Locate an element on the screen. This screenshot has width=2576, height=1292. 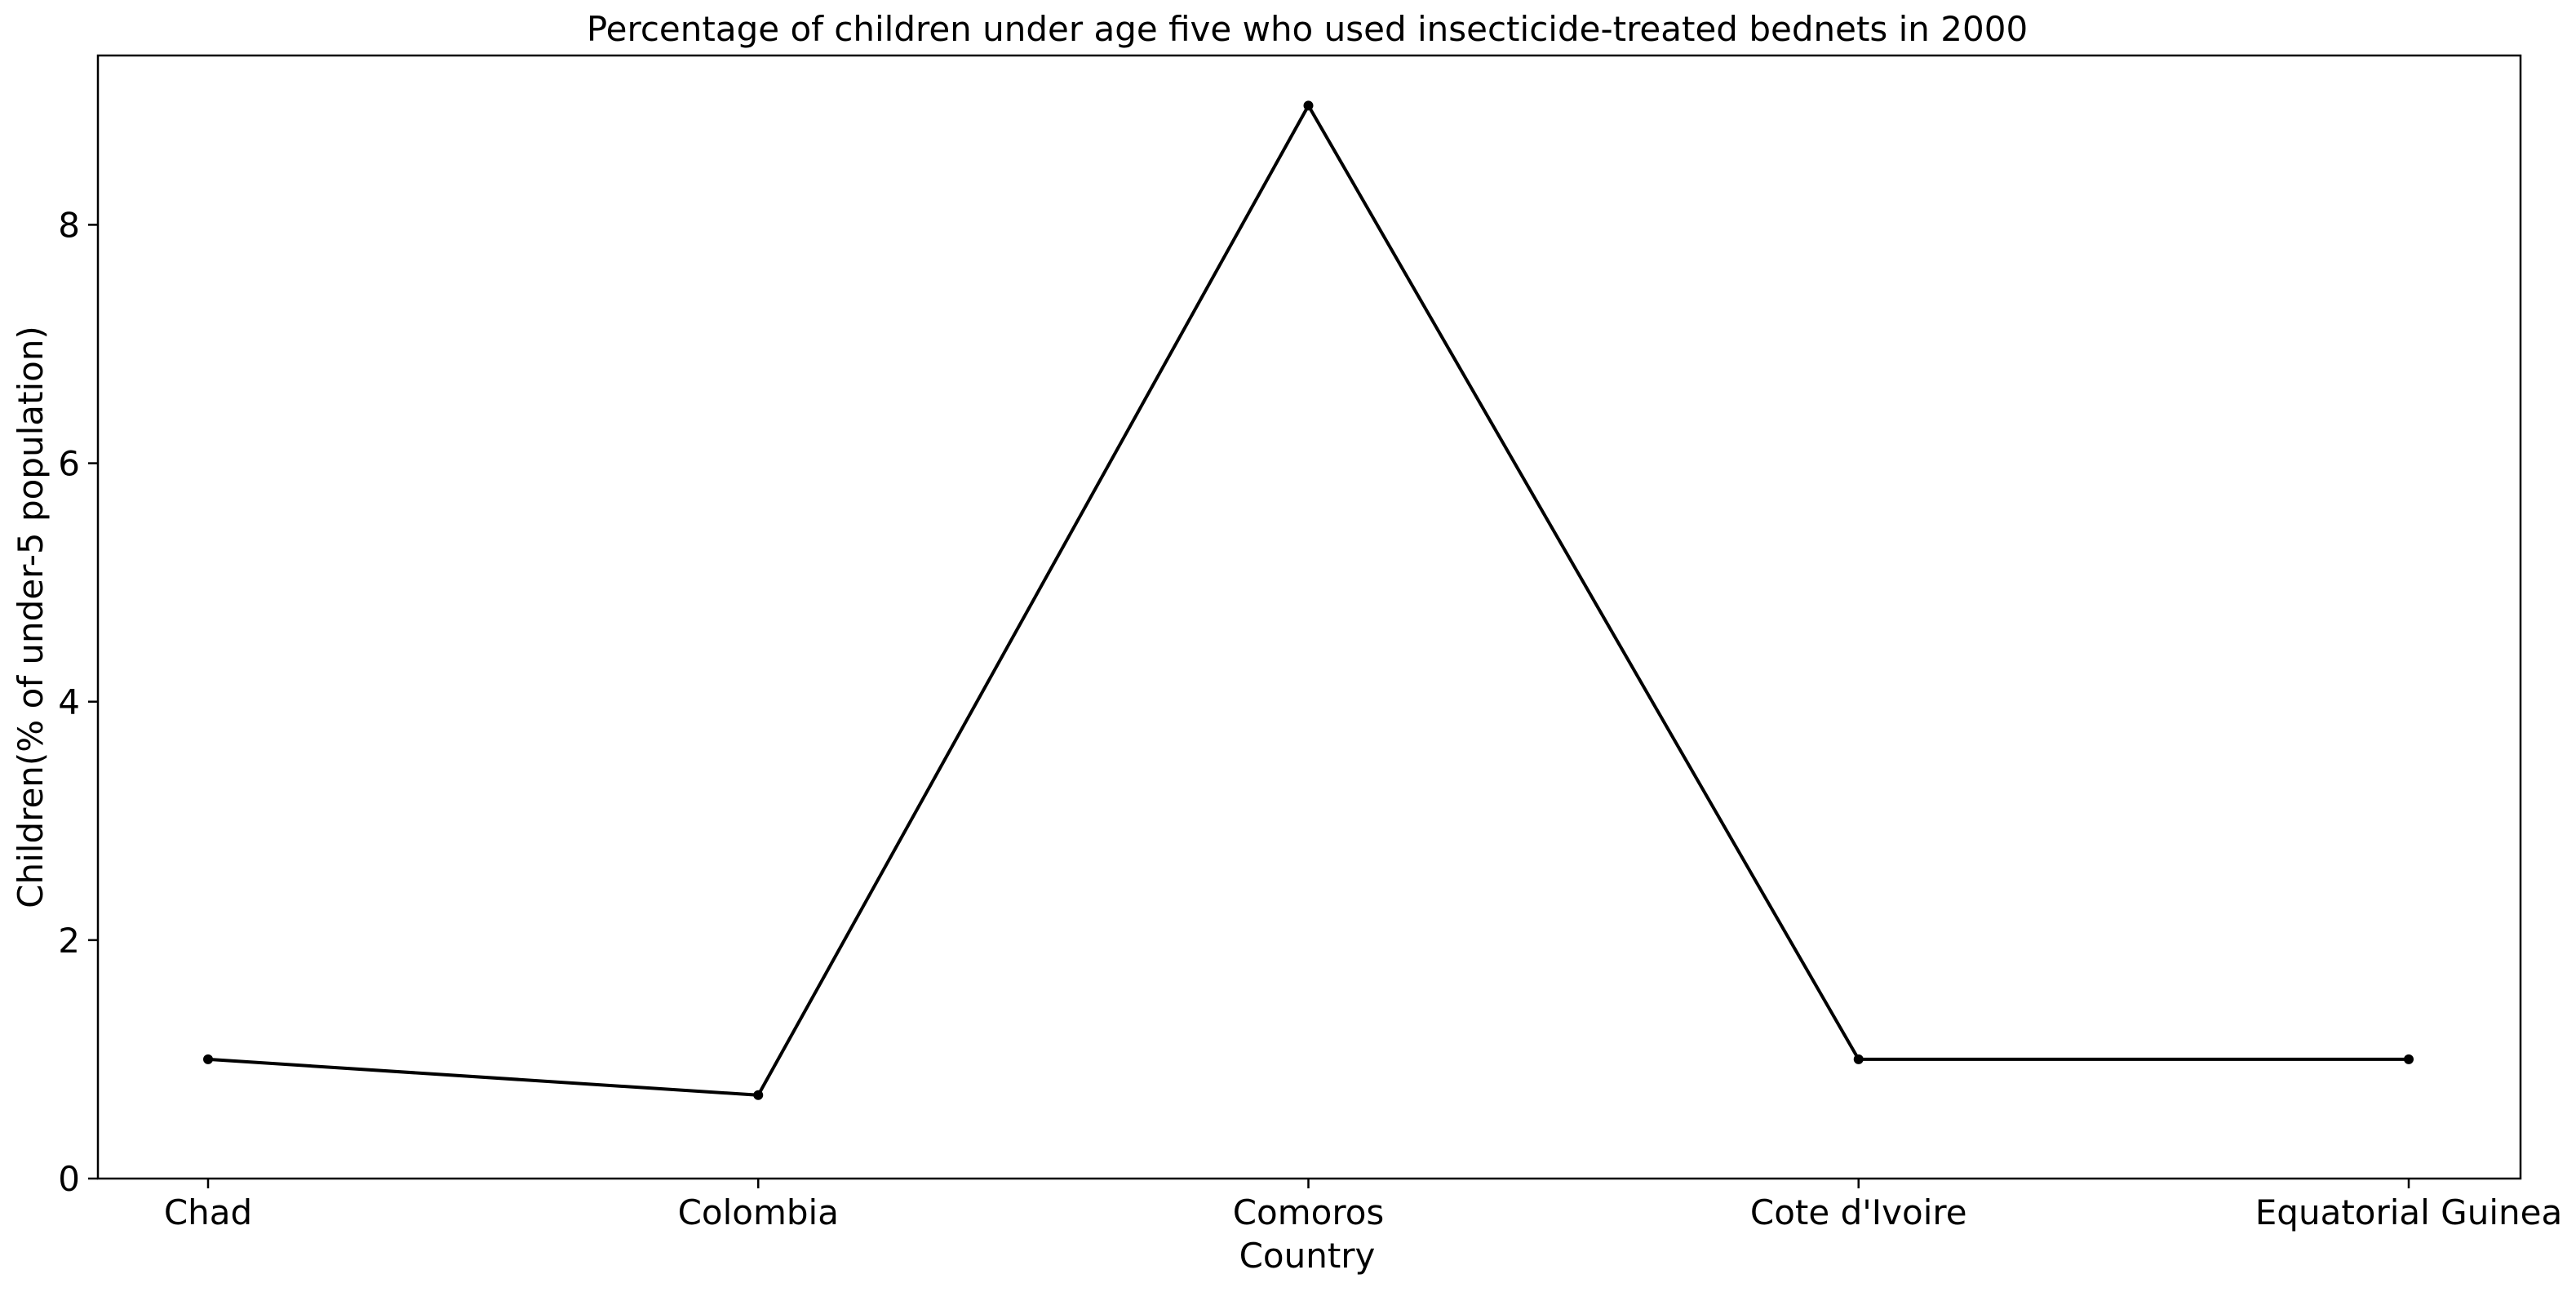
y-tick-label: 8 is located at coordinates (69, 225).